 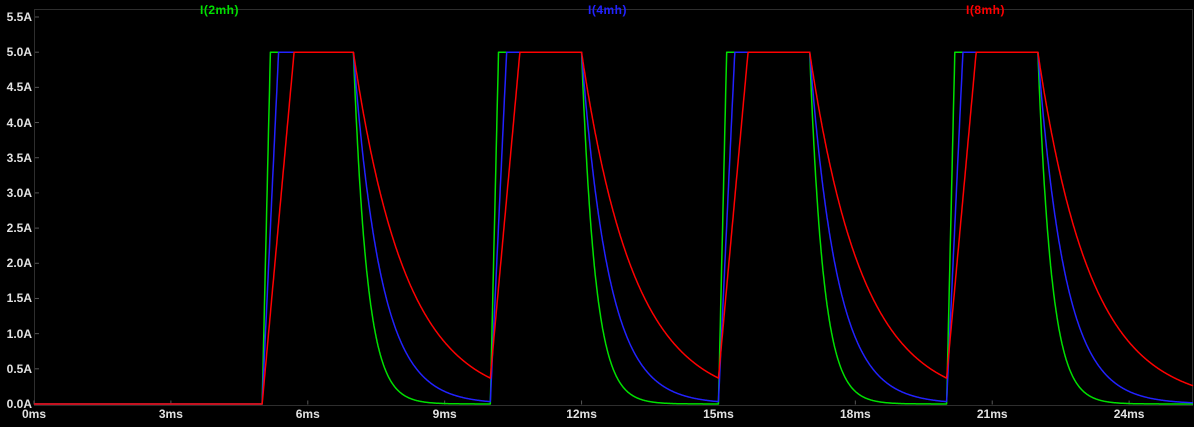 What do you see at coordinates (19, 263) in the screenshot?
I see `y-tick-label: 2.0A` at bounding box center [19, 263].